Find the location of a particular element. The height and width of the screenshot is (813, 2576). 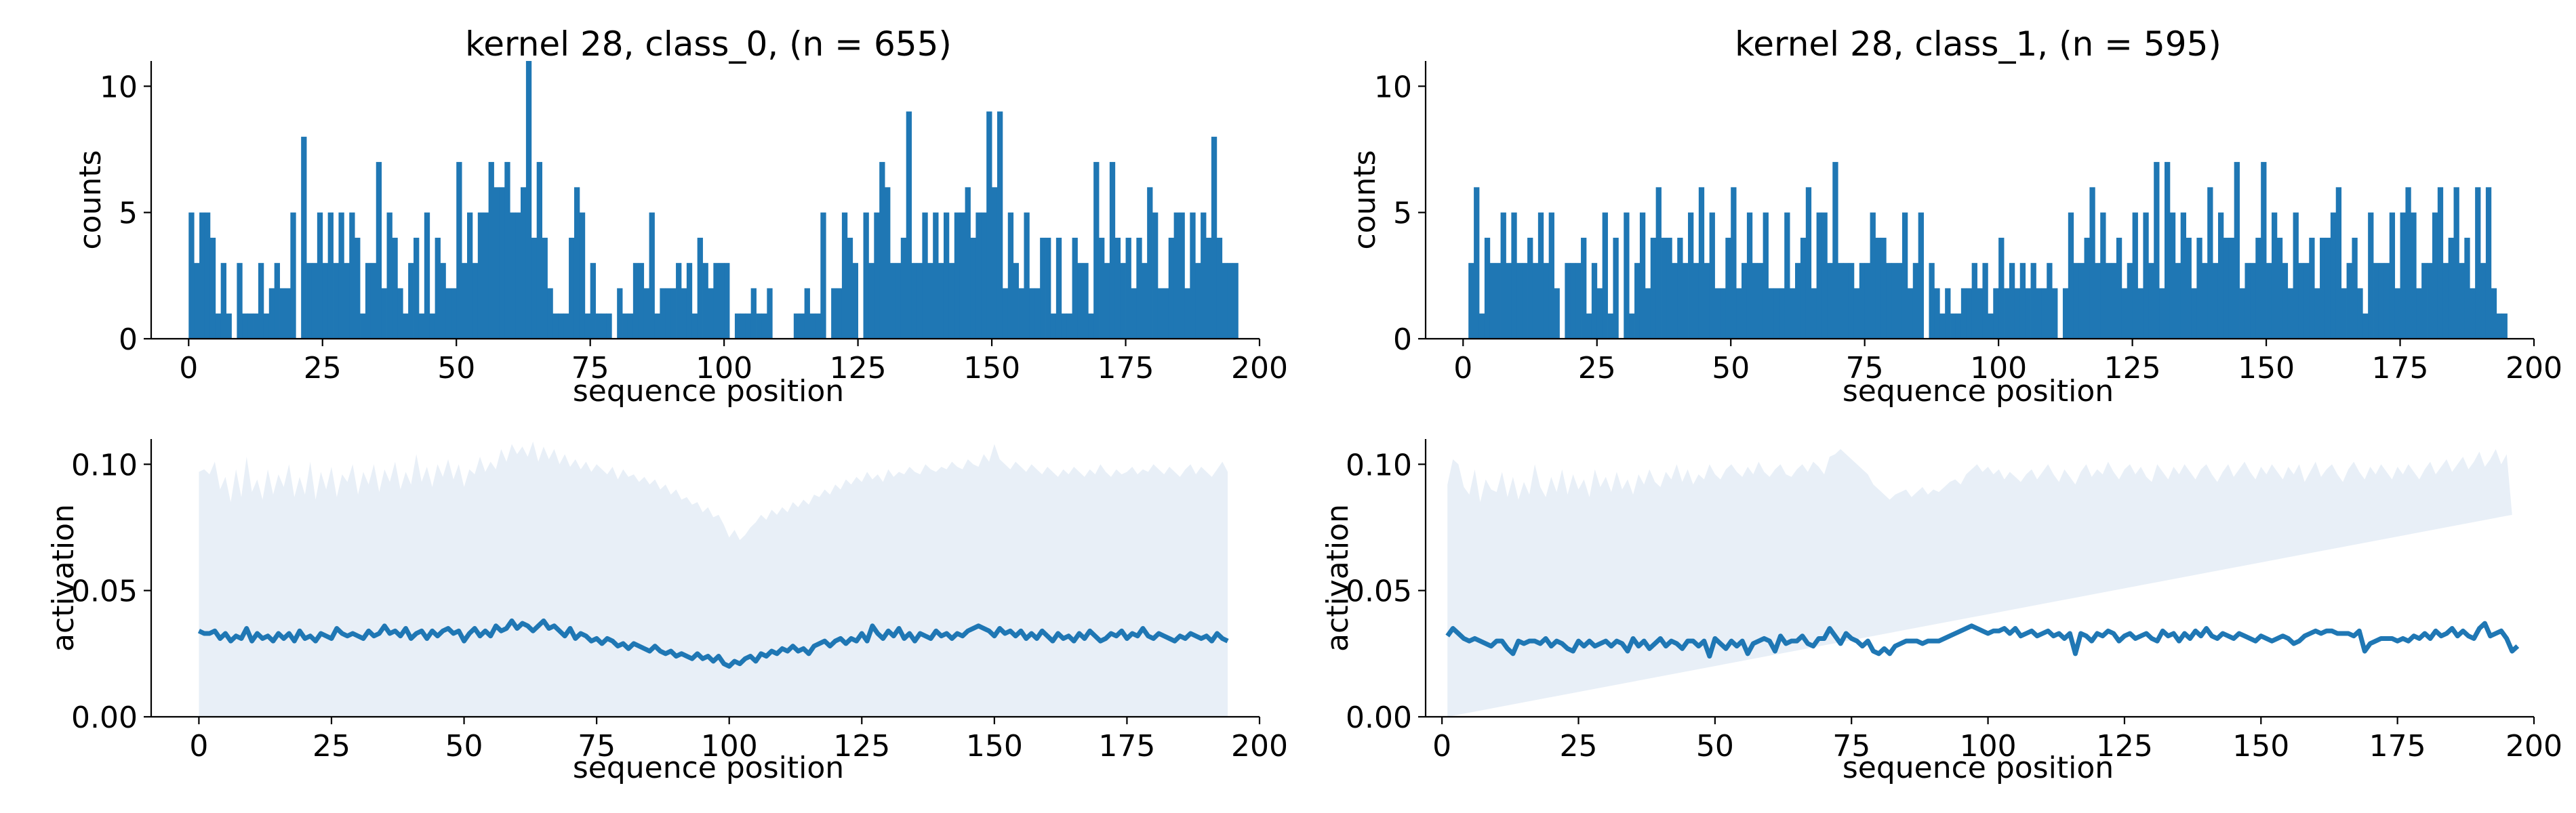

x-tick-label: 100 is located at coordinates (1998, 368).